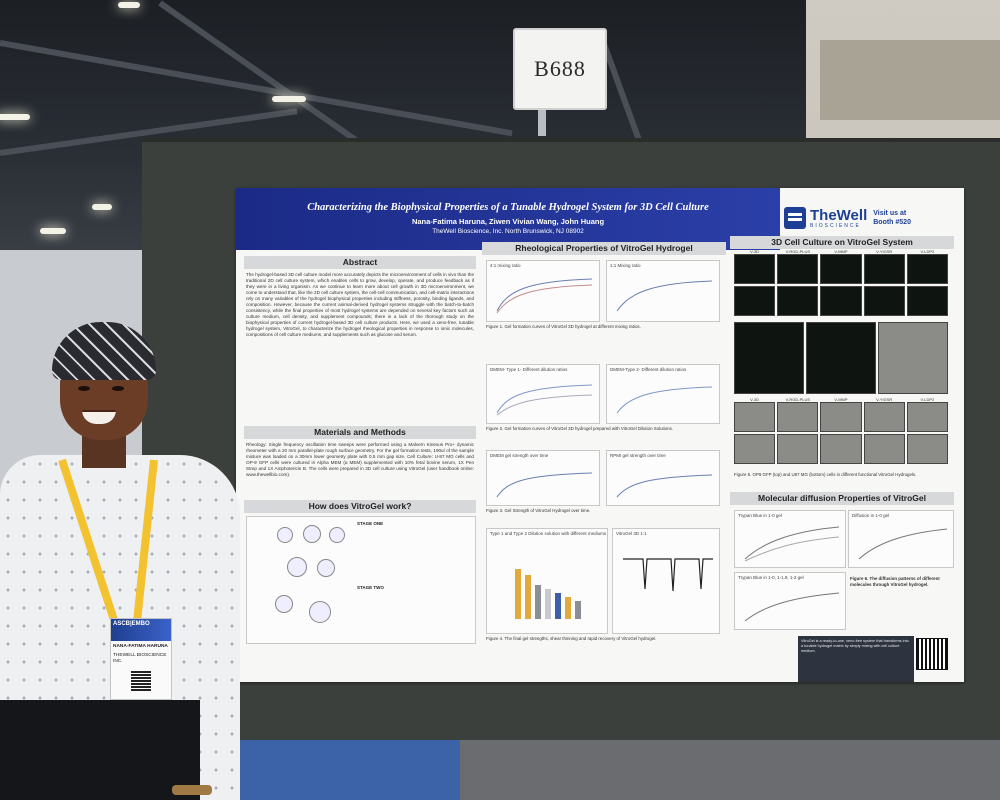 The image size is (1000, 800). I want to click on chart-rpmi-strength: RPMI gel strength over time, so click(663, 478).